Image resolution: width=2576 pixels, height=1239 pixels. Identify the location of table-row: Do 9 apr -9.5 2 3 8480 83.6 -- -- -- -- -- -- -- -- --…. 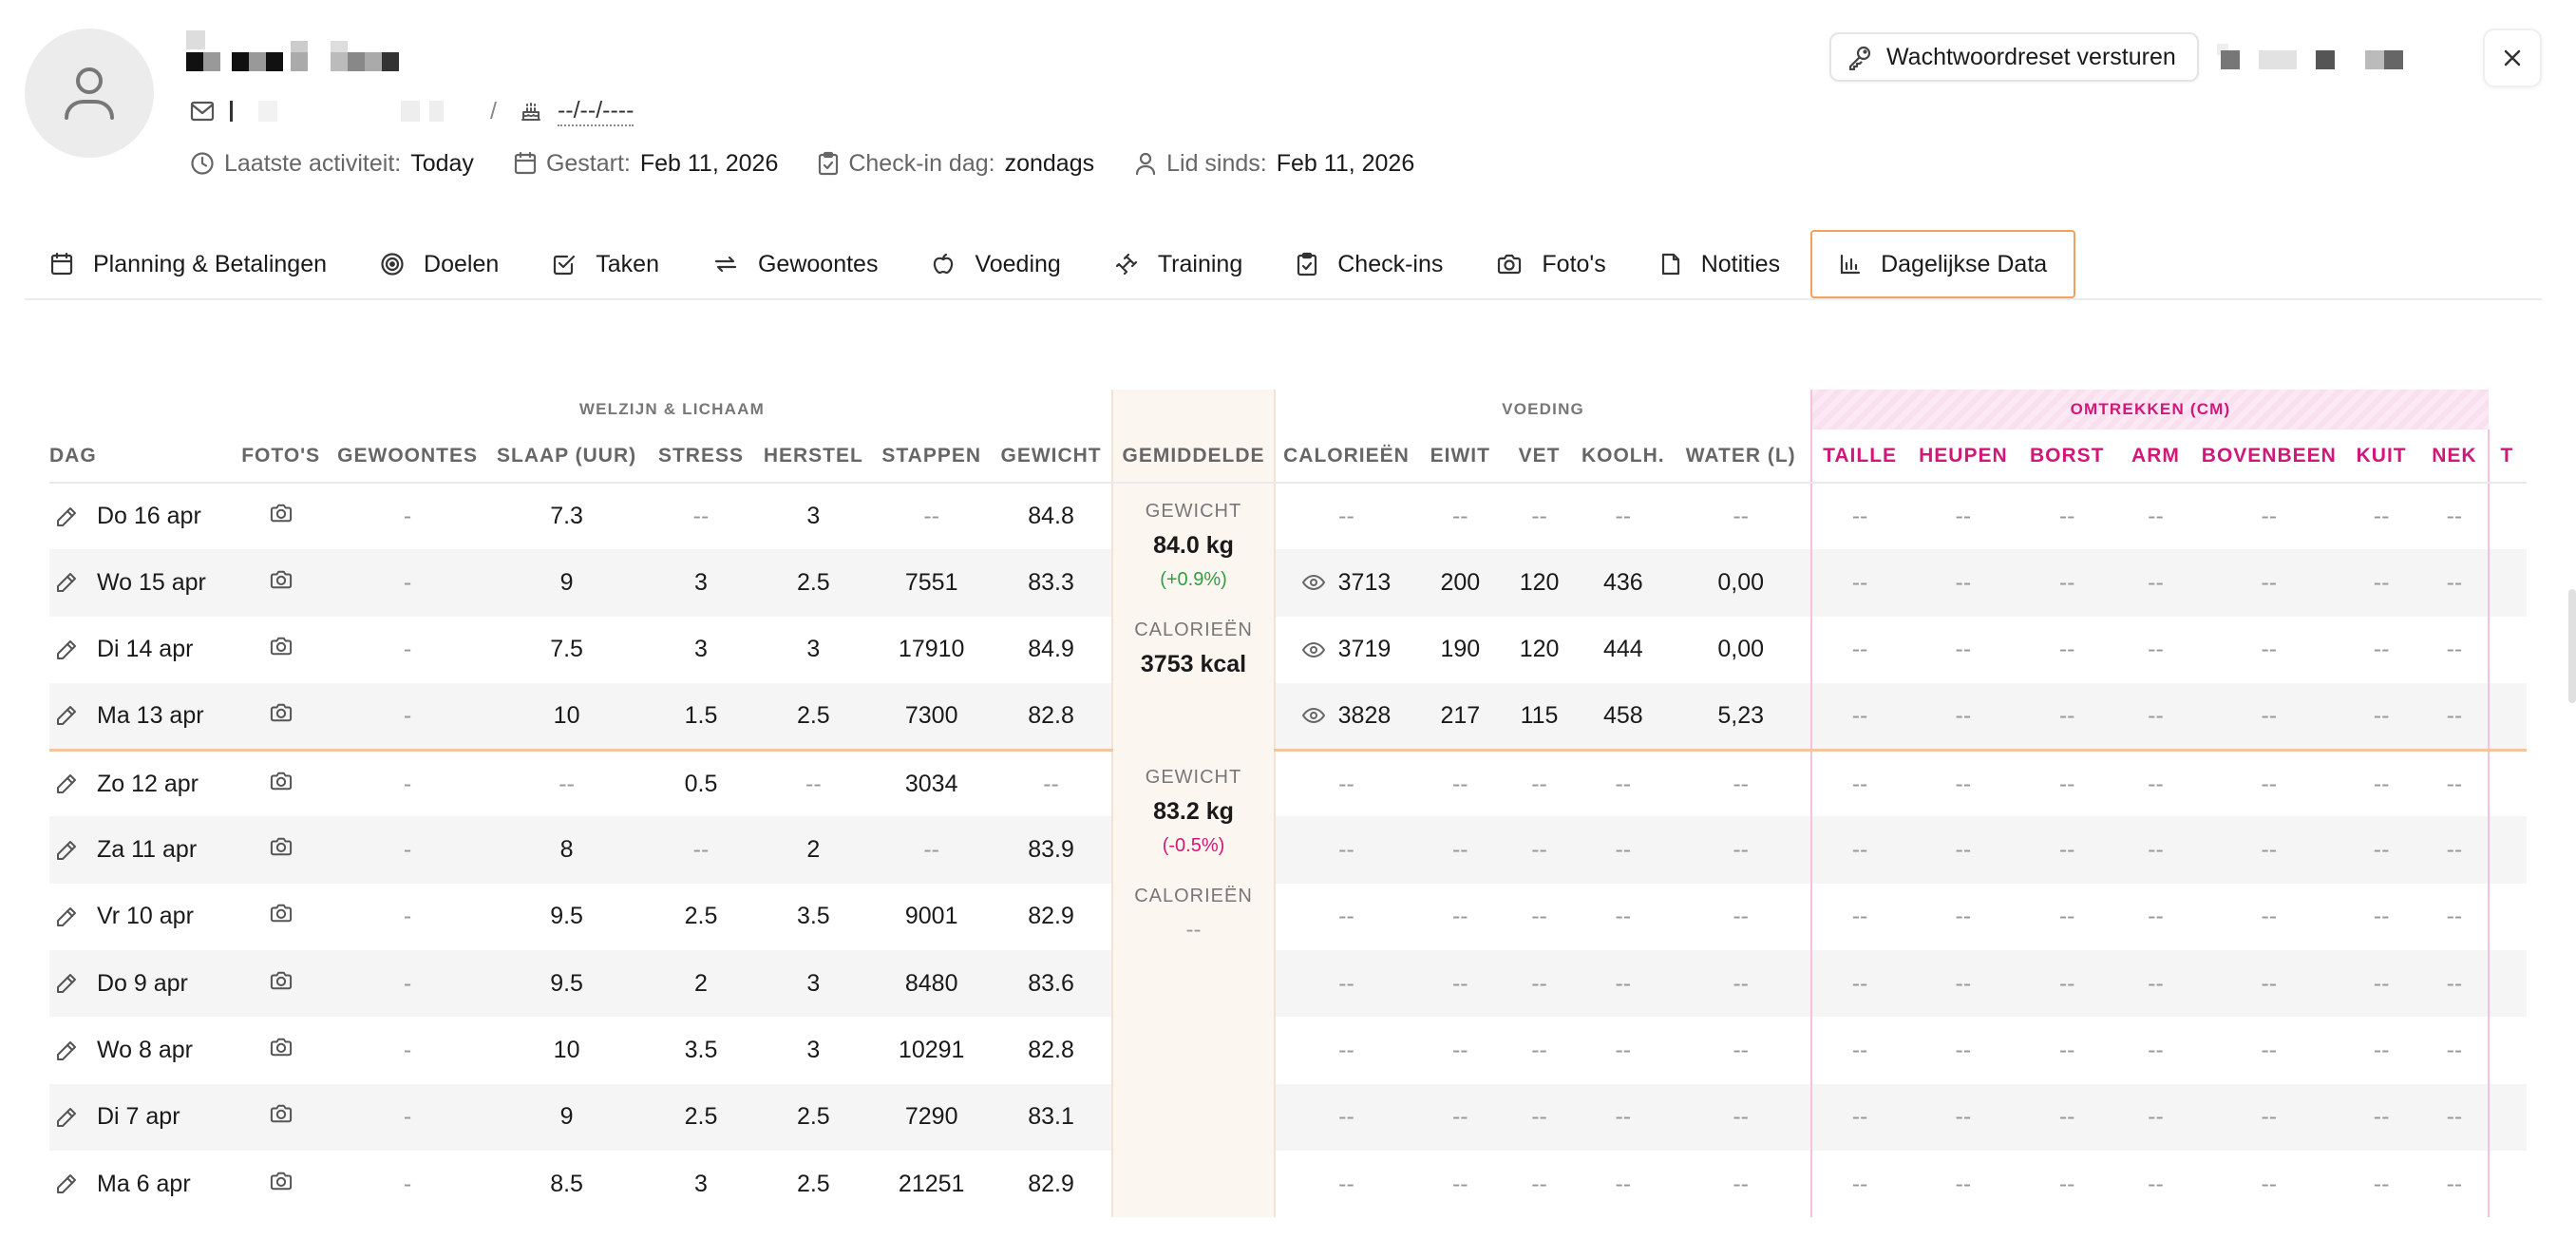
(1288, 984).